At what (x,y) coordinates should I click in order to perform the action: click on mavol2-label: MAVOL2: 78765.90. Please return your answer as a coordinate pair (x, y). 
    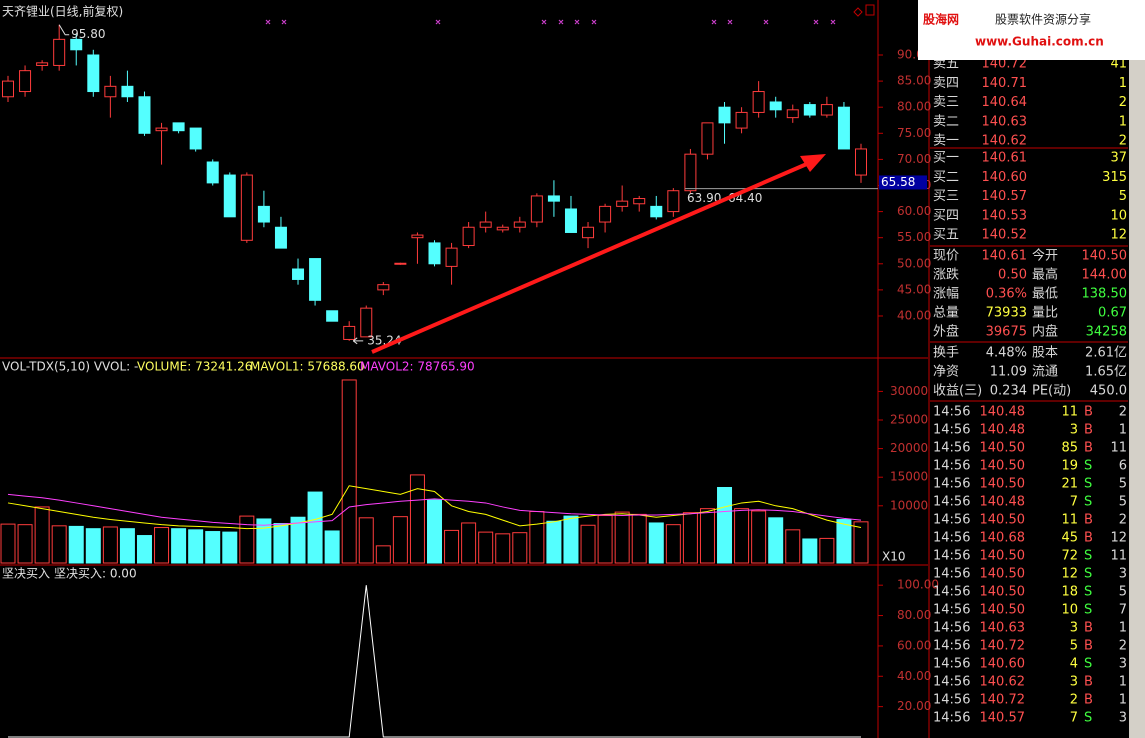
    Looking at the image, I should click on (417, 367).